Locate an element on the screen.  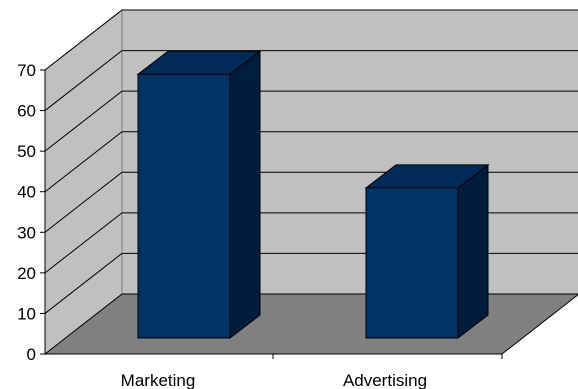
y-tick-label: 40 is located at coordinates (26, 192).